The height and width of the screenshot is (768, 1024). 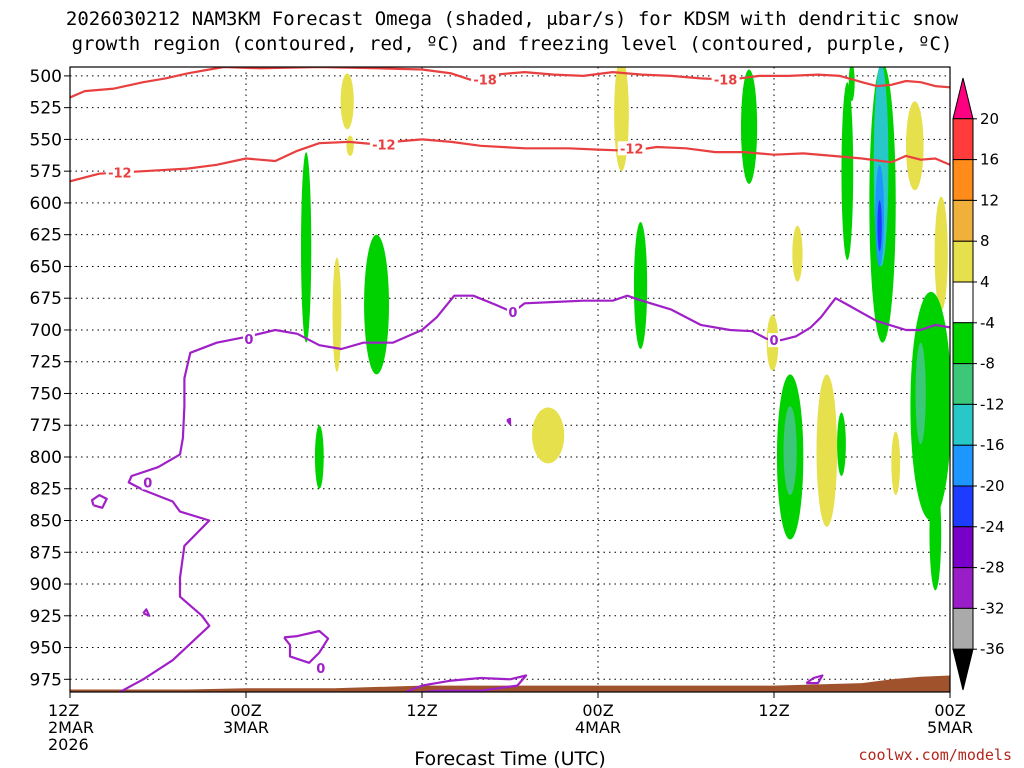 What do you see at coordinates (978, 384) in the screenshot?
I see `colorbar: 20 16 12 8 4 -4 -8 -12 -16 -20 -24 -28 -32 -36` at bounding box center [978, 384].